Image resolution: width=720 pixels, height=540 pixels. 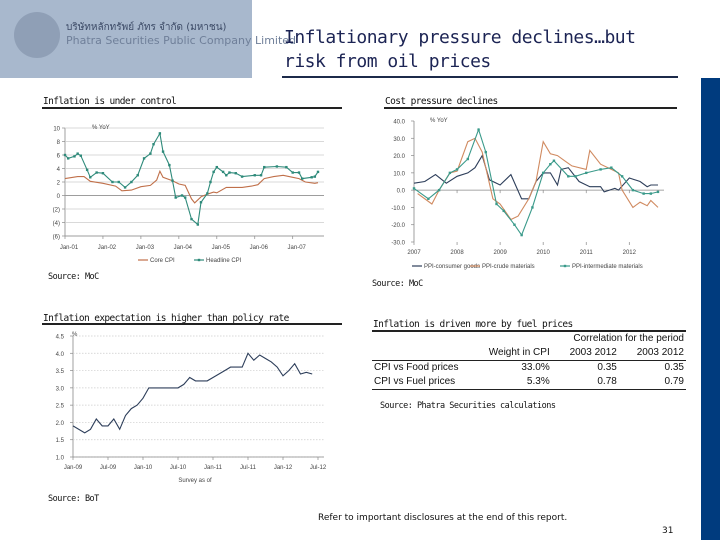 What do you see at coordinates (192, 393) in the screenshot?
I see `series-line-expectation` at bounding box center [192, 393].